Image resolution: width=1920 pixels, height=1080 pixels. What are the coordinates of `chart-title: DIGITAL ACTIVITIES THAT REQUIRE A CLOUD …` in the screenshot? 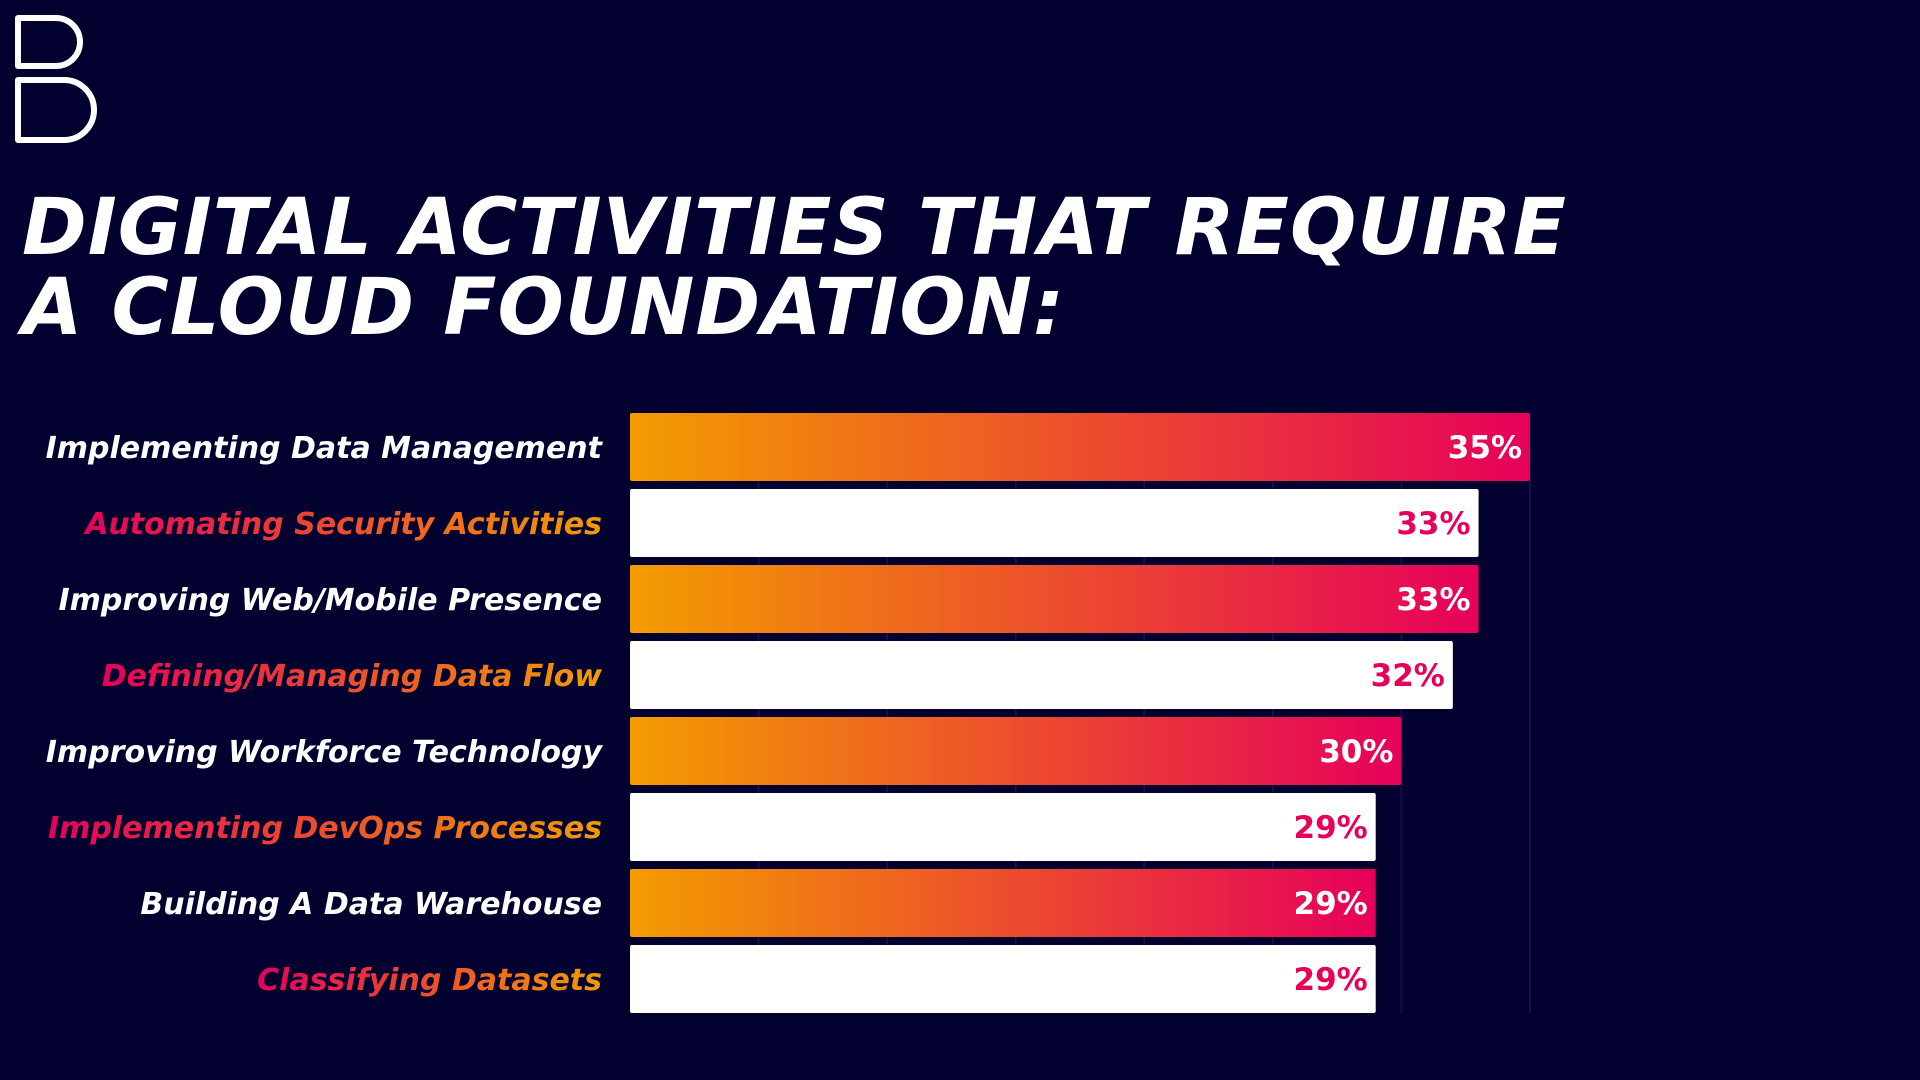 It's located at (822, 268).